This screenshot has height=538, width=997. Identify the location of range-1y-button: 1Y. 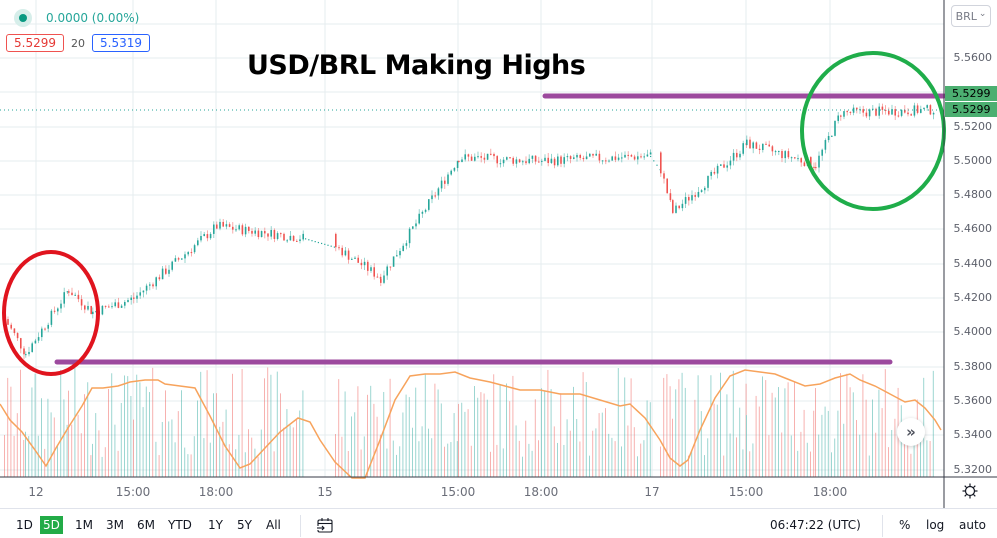
(215, 525).